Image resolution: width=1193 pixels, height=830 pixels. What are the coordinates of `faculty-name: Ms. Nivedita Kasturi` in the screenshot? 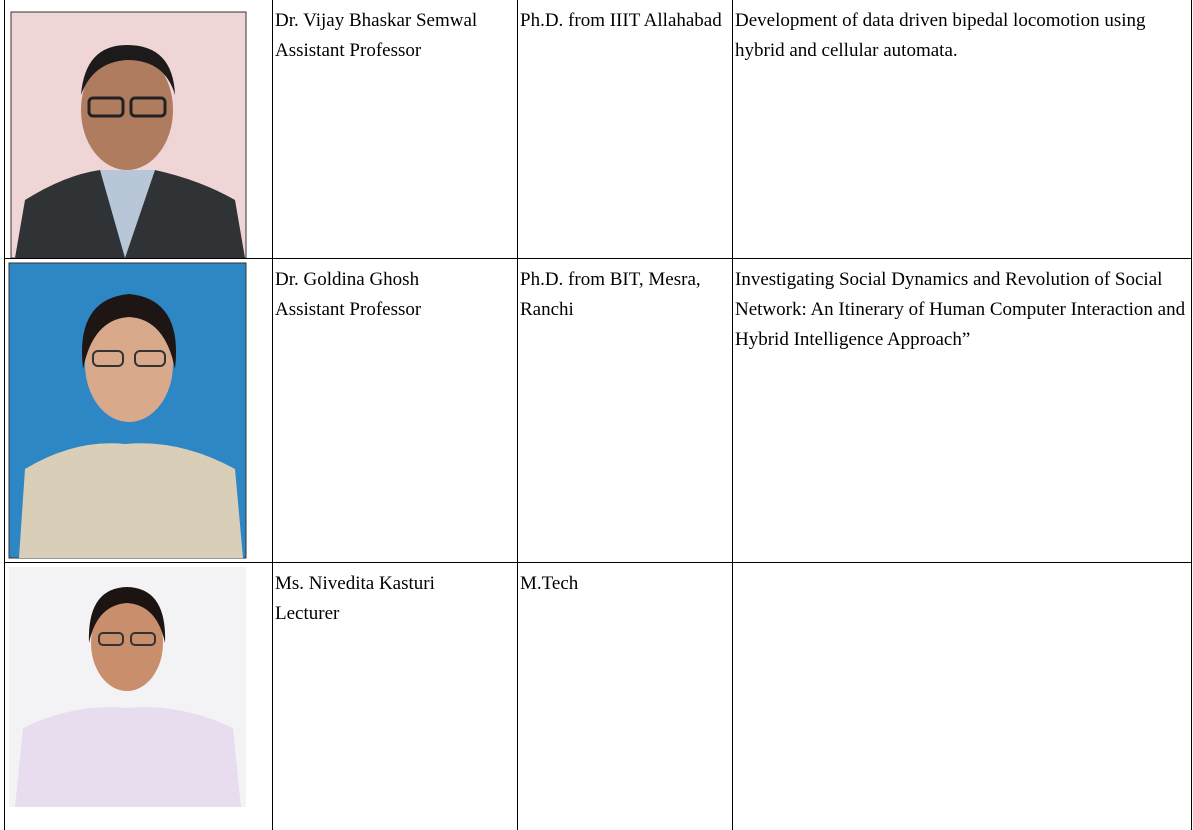 It's located at (395, 584).